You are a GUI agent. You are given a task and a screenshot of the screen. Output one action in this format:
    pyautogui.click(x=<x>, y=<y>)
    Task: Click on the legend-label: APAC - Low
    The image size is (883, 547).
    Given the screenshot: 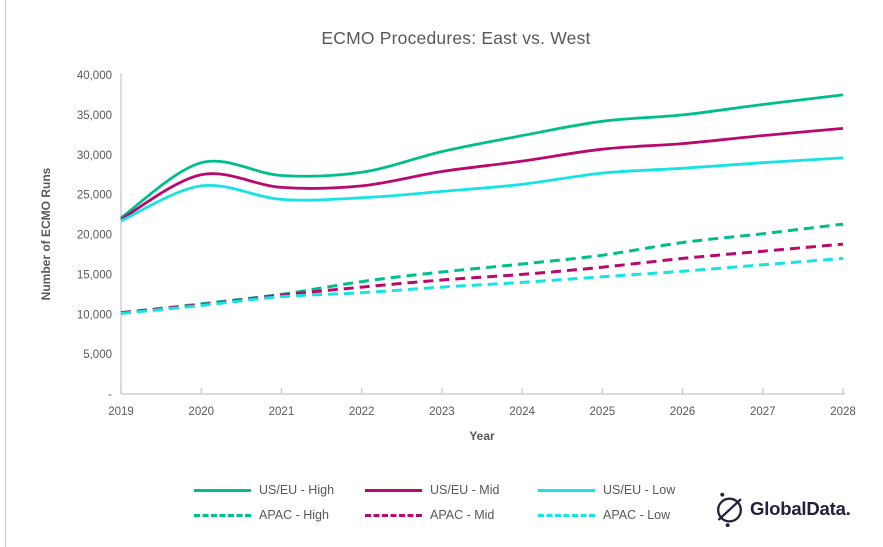 What is the action you would take?
    pyautogui.click(x=637, y=515)
    